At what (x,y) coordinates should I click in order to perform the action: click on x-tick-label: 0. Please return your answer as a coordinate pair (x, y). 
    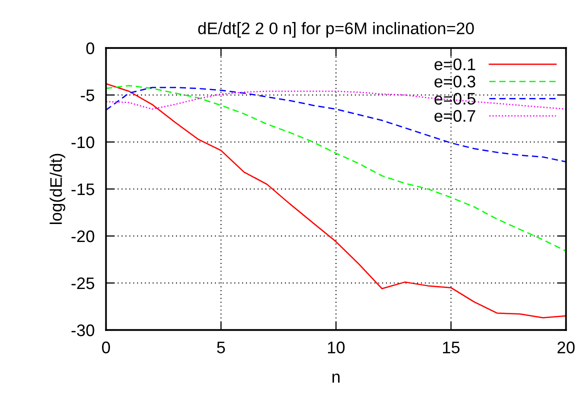
    Looking at the image, I should click on (106, 348).